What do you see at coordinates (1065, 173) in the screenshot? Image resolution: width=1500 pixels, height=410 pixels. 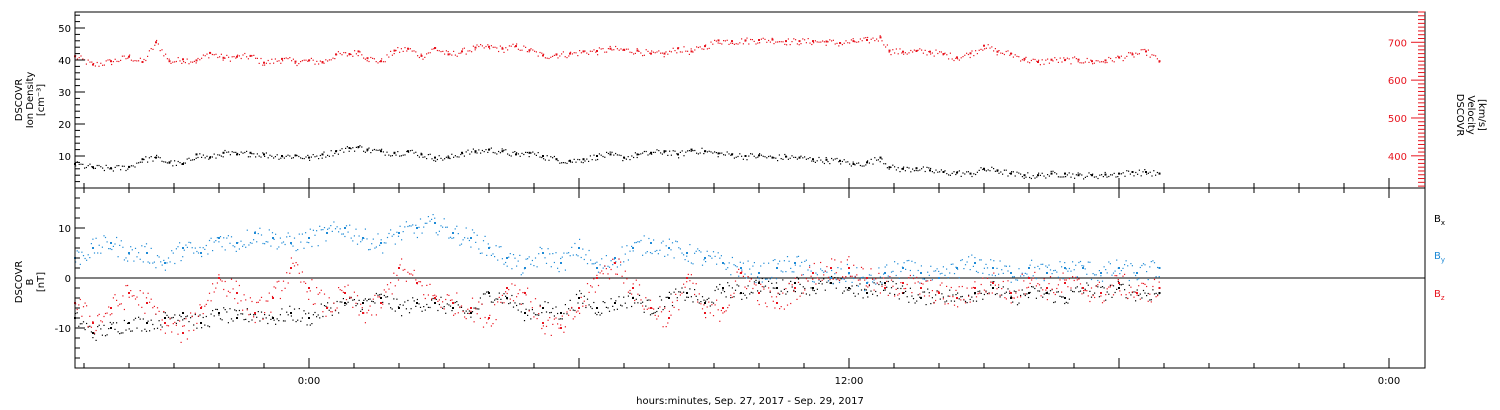 I see `ion-density-point` at bounding box center [1065, 173].